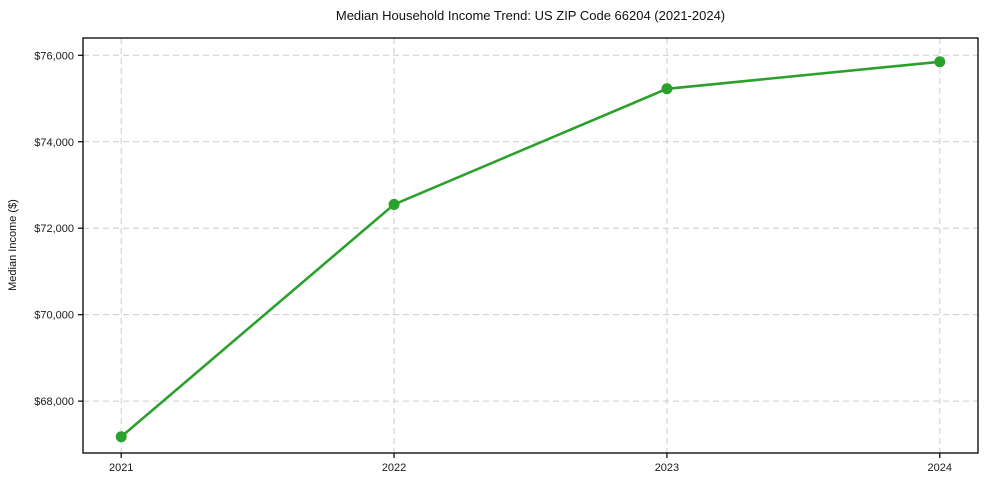  What do you see at coordinates (54, 56) in the screenshot?
I see `y-tick-label: $76,000` at bounding box center [54, 56].